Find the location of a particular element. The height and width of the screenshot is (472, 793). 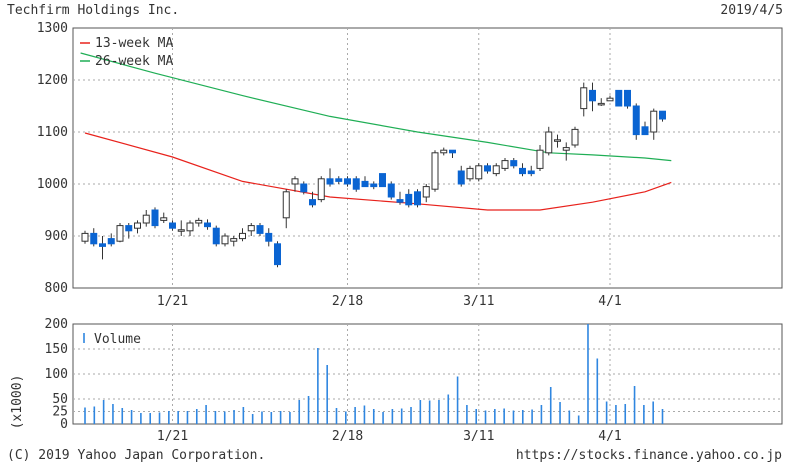

date-tick-label: 4/1 is located at coordinates (609, 436).